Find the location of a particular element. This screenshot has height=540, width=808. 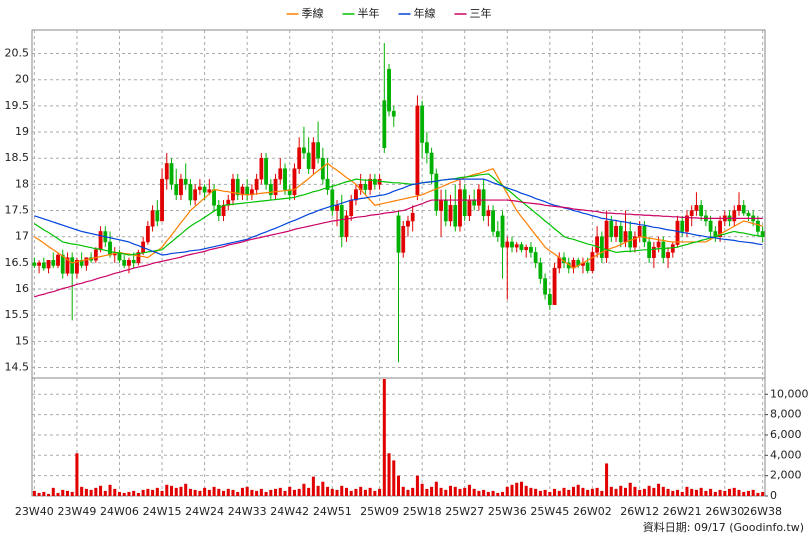

y2-tick-label: 8,000 is located at coordinates (786, 414).